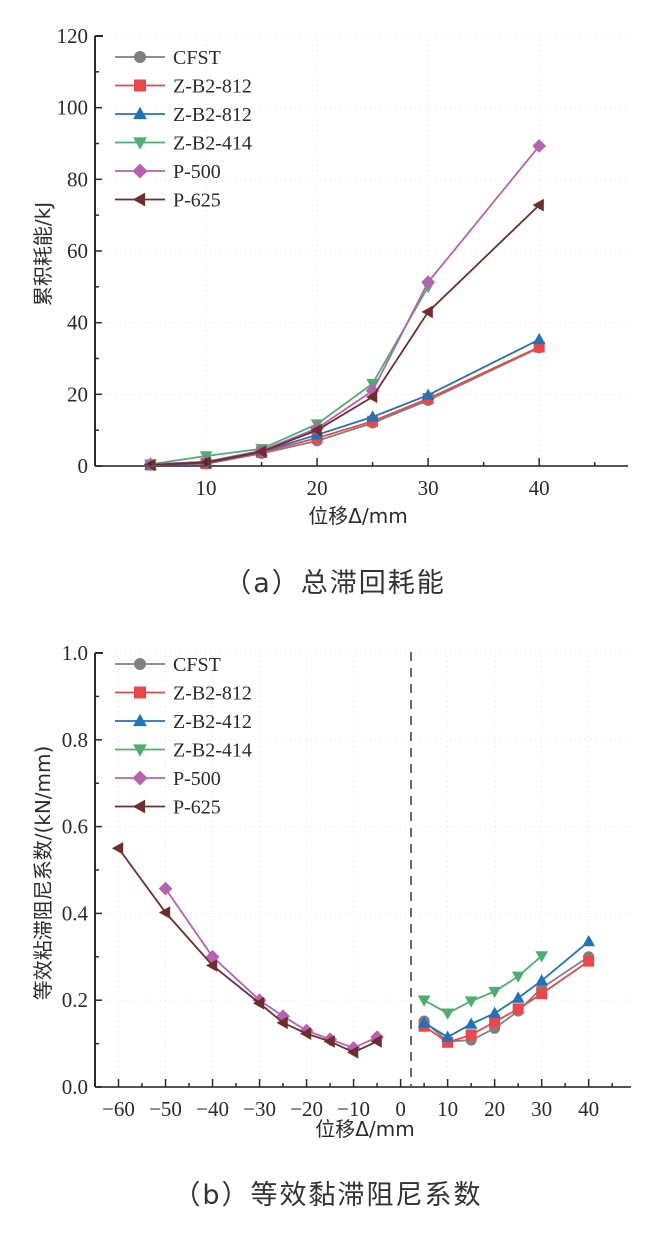 Image resolution: width=659 pixels, height=1233 pixels. I want to click on x-tick-label: 0, so click(400, 1109).